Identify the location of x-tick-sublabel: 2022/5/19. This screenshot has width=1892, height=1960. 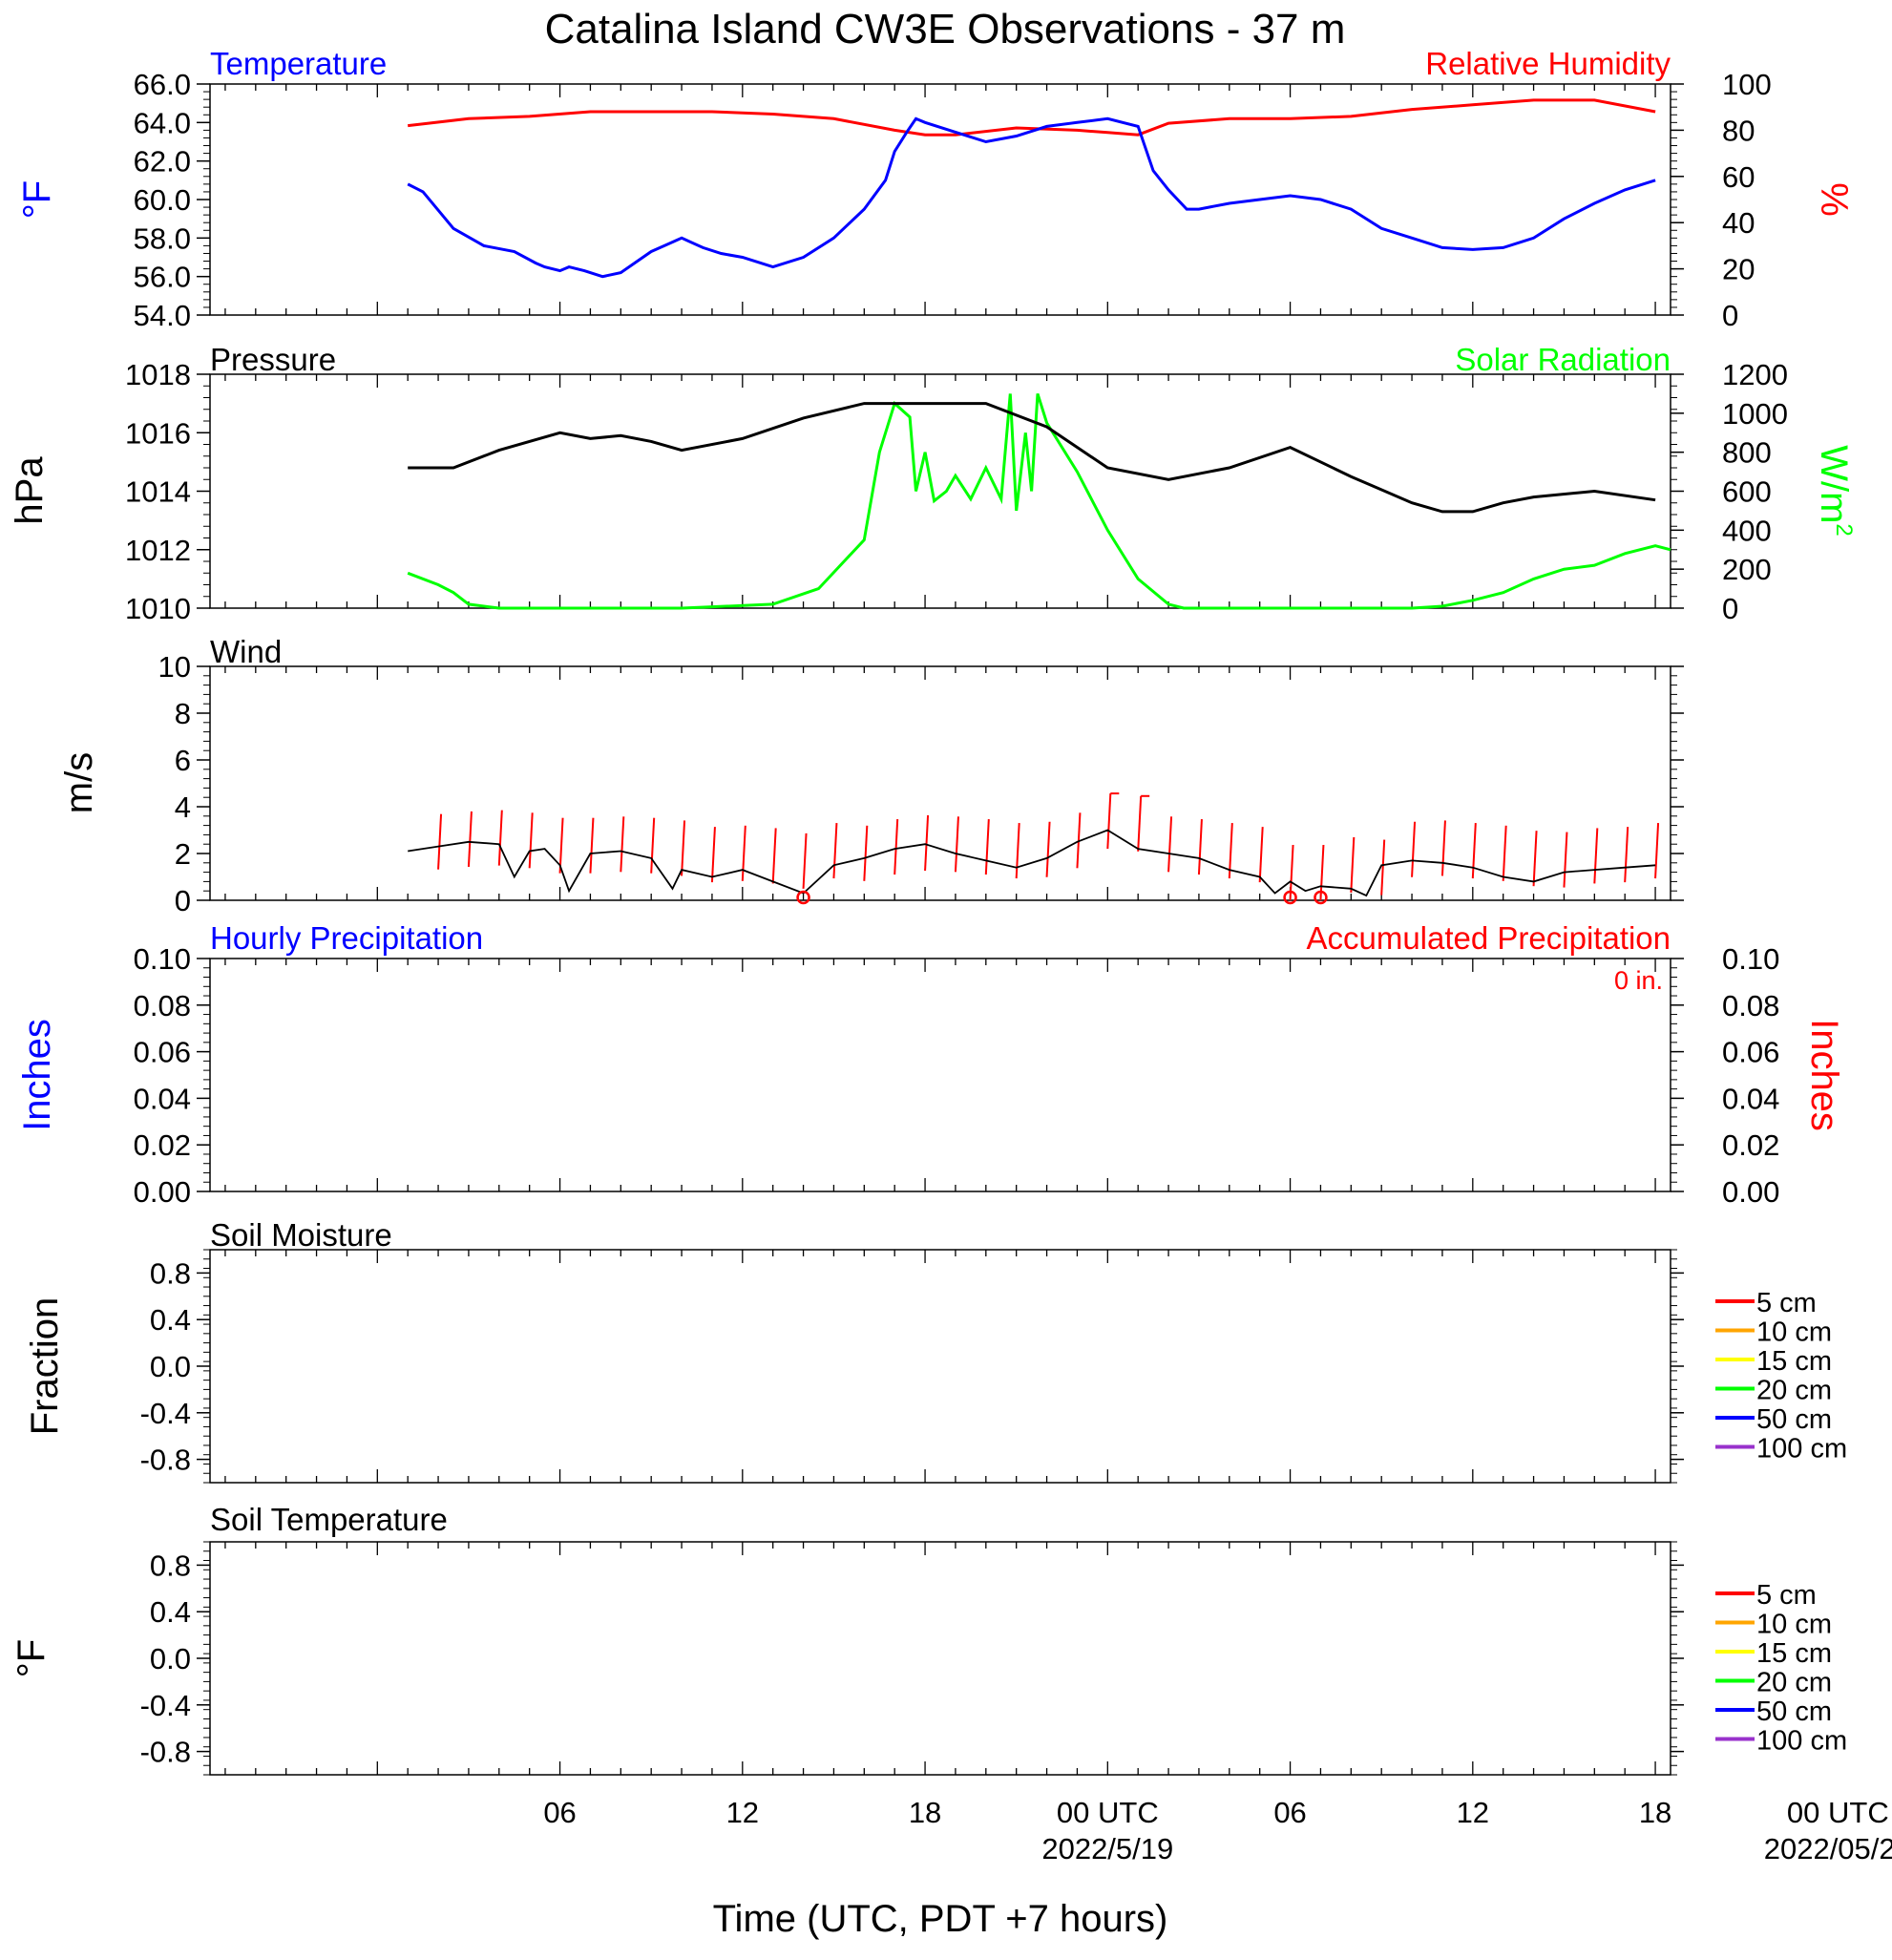
(1107, 1848).